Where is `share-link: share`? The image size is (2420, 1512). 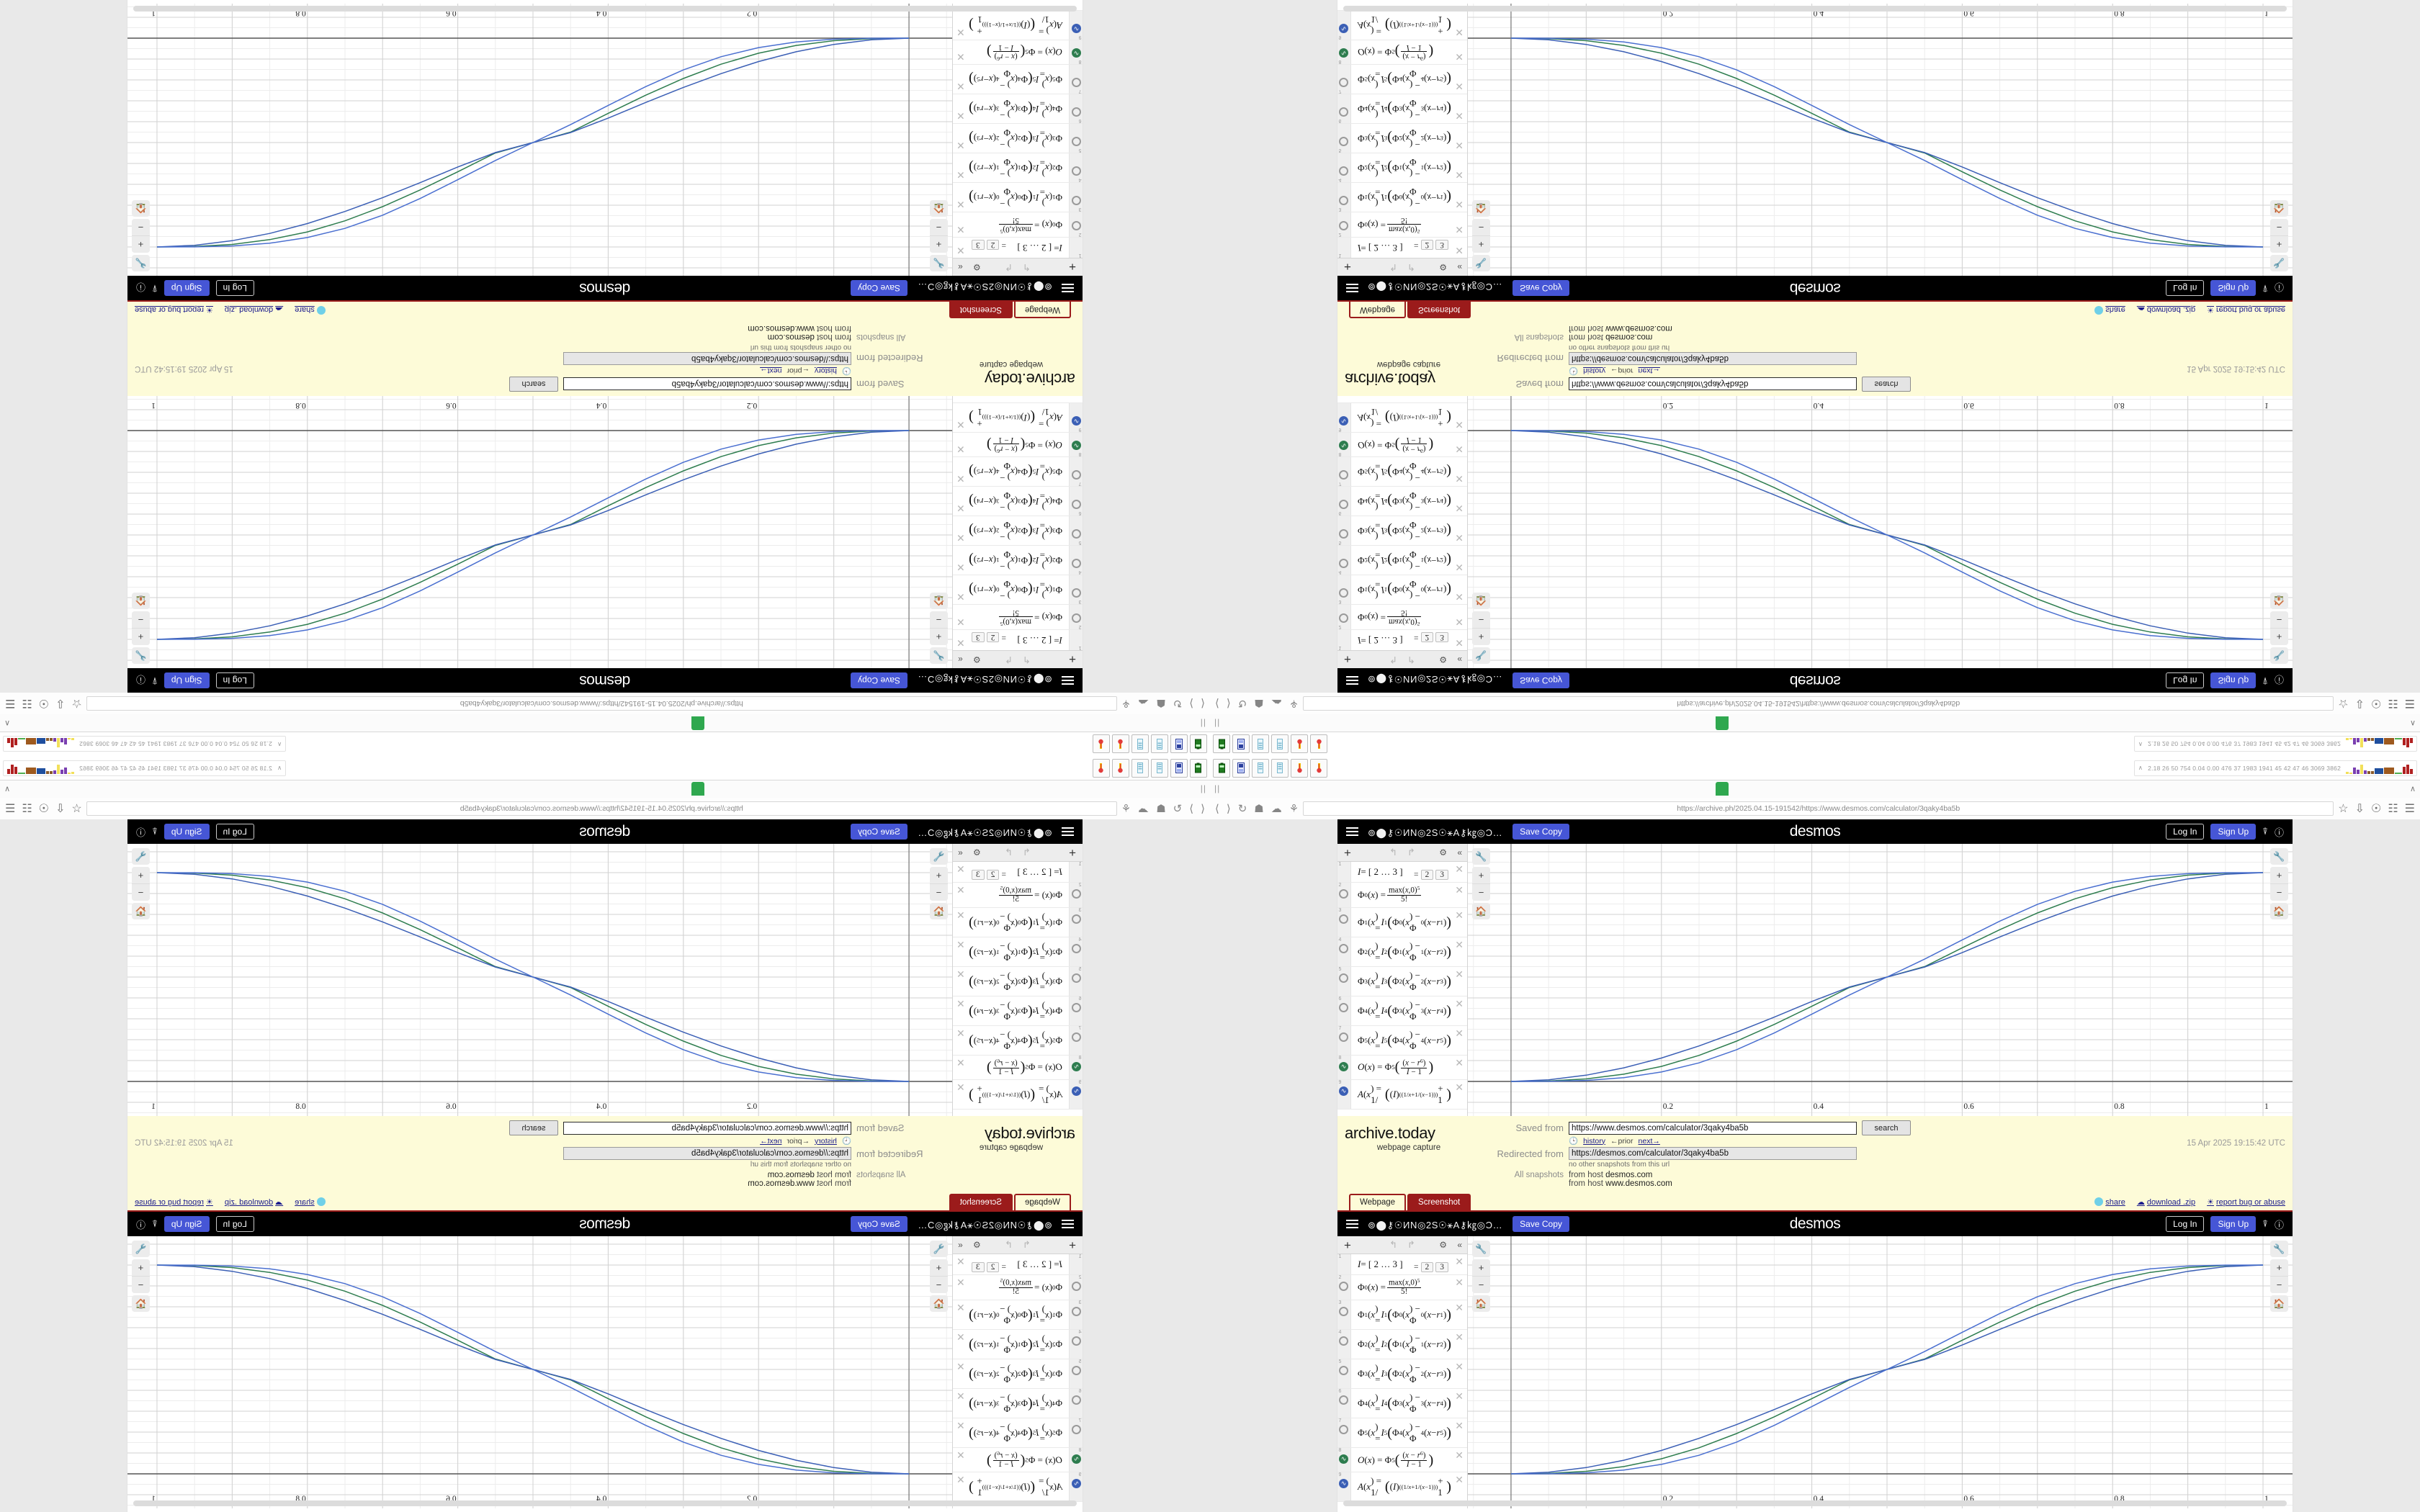
share-link: share is located at coordinates (2109, 1202).